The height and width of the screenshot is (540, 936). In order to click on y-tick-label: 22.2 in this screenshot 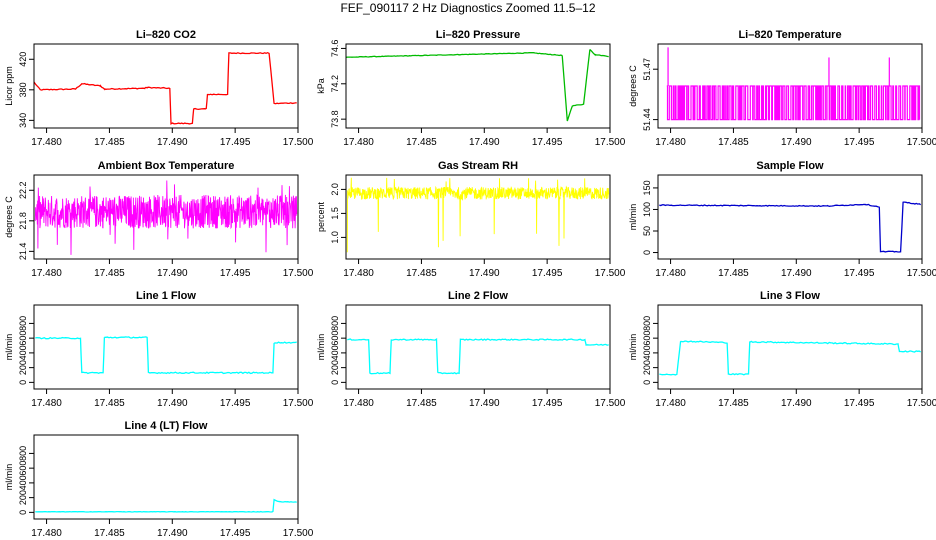, I will do `click(23, 191)`.